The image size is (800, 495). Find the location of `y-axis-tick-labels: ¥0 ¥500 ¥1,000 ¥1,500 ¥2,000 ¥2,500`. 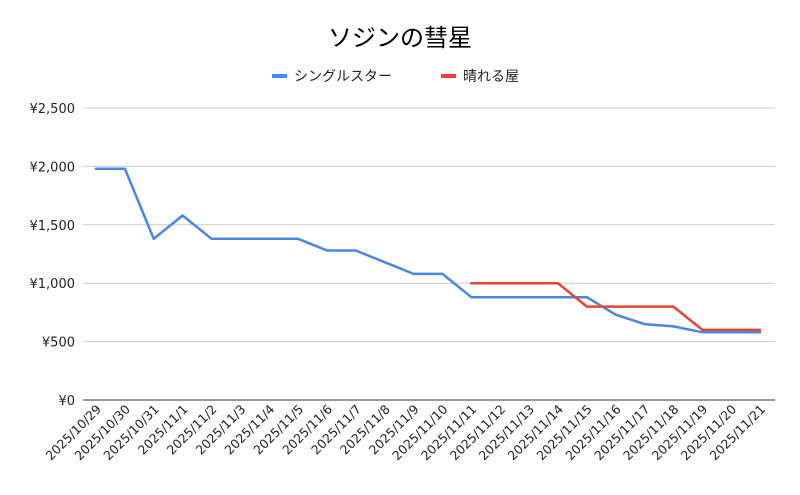

y-axis-tick-labels: ¥0 ¥500 ¥1,000 ¥1,500 ¥2,000 ¥2,500 is located at coordinates (53, 255).